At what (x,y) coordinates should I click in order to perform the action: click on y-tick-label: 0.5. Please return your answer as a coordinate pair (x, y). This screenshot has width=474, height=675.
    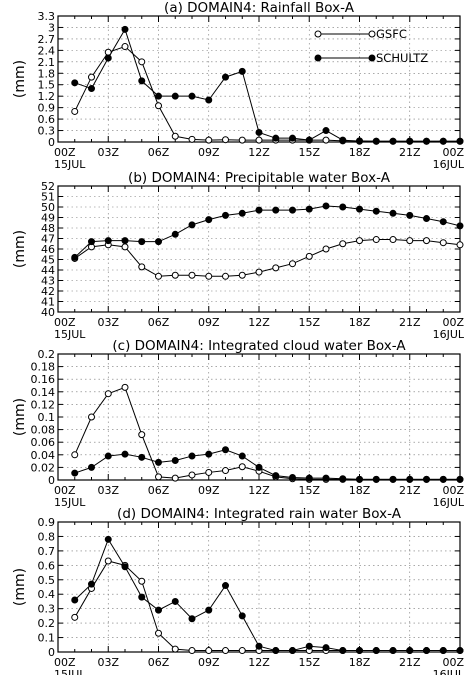
    Looking at the image, I should click on (47, 580).